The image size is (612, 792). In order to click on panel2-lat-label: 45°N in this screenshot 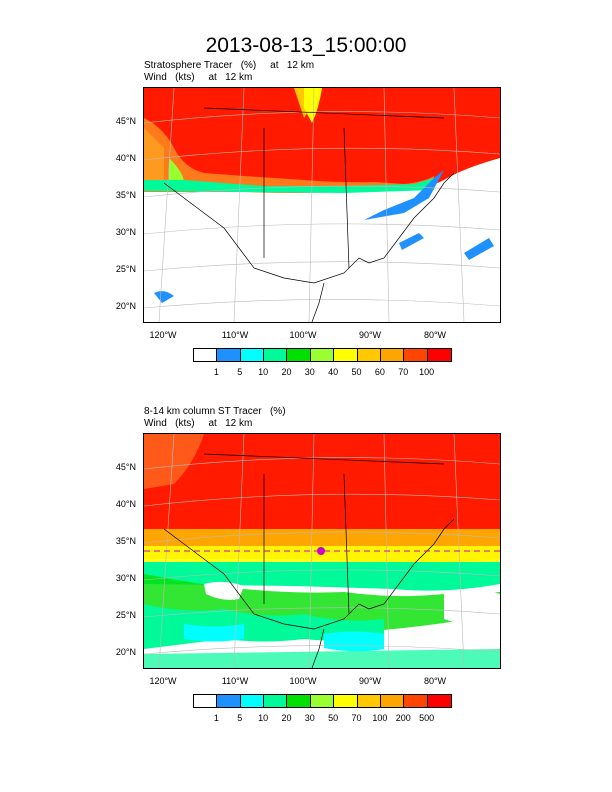, I will do `click(125, 467)`.